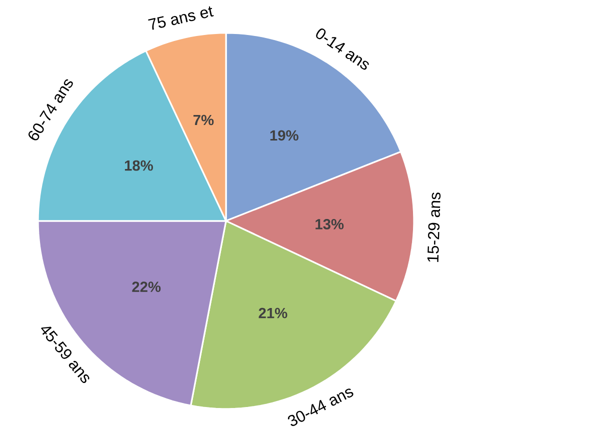  What do you see at coordinates (321, 407) in the screenshot?
I see `slice-label: 30-44 ans` at bounding box center [321, 407].